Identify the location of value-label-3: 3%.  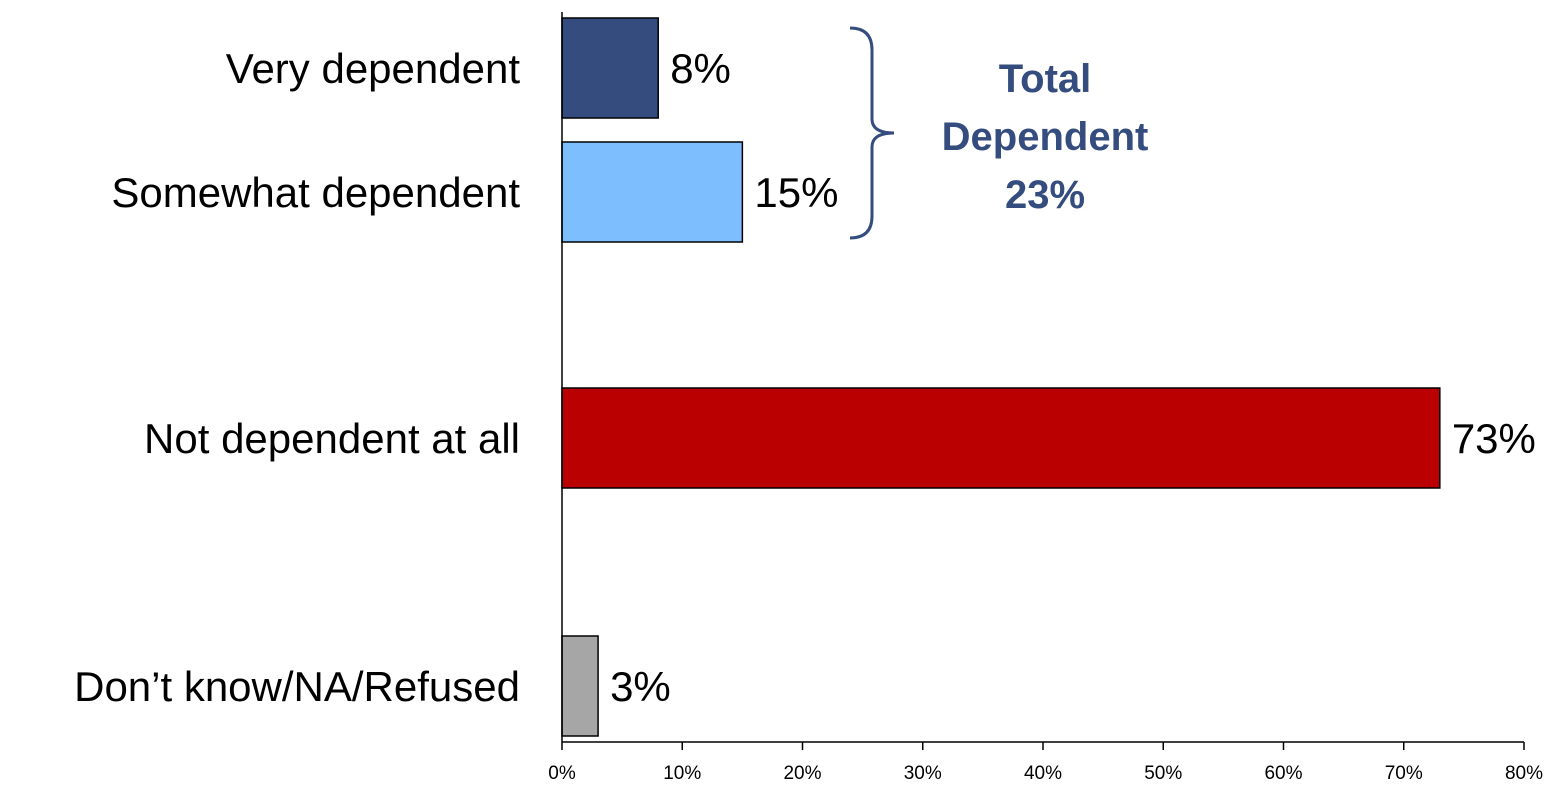
(640, 686).